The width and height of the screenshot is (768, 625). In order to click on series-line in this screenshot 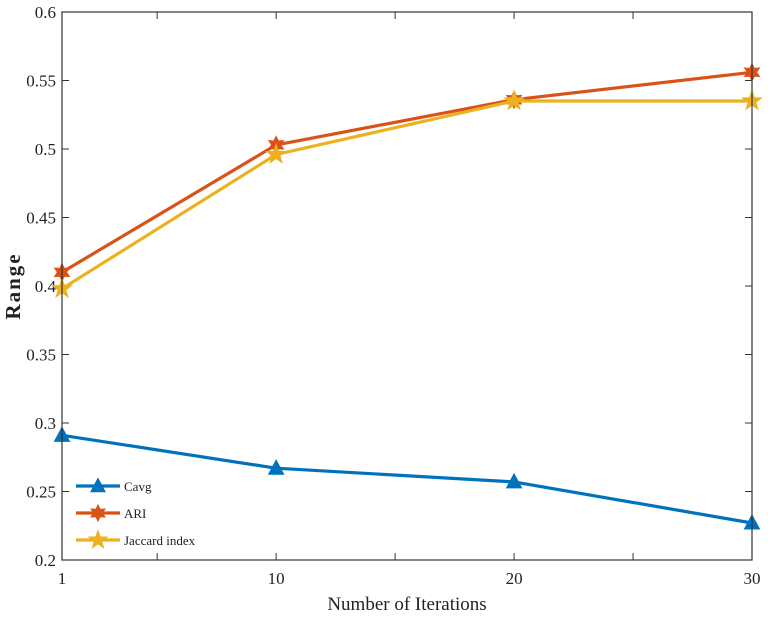, I will do `click(407, 479)`.